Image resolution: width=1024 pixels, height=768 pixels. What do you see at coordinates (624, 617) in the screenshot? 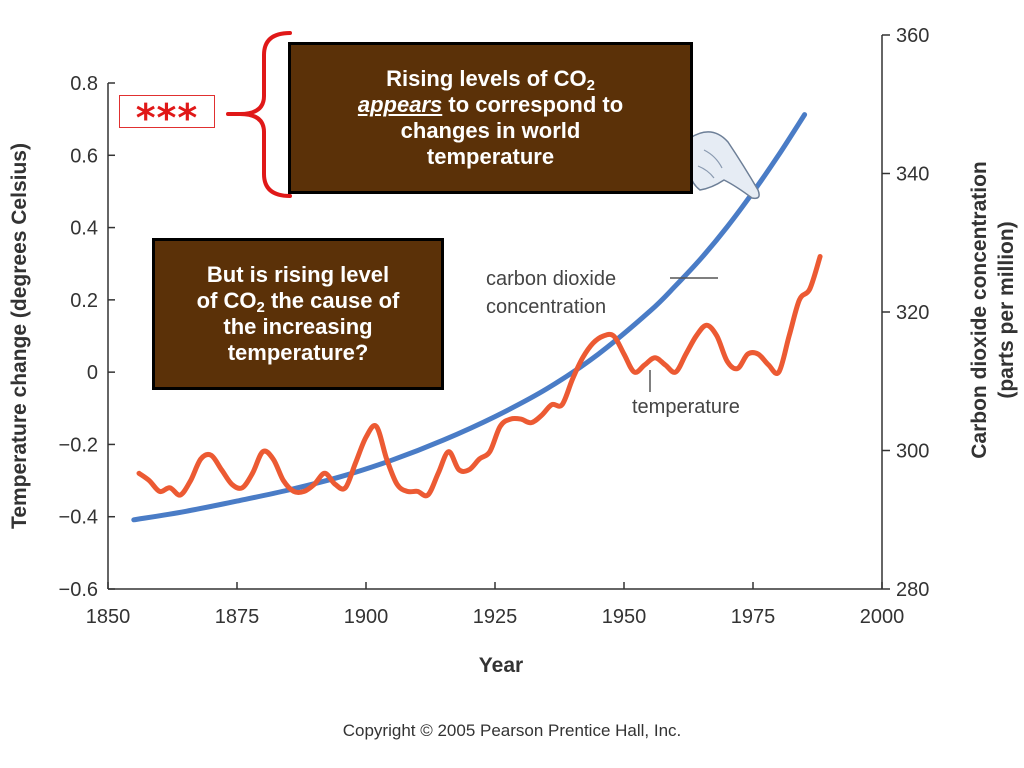
I see `x-tick-label: 1950` at bounding box center [624, 617].